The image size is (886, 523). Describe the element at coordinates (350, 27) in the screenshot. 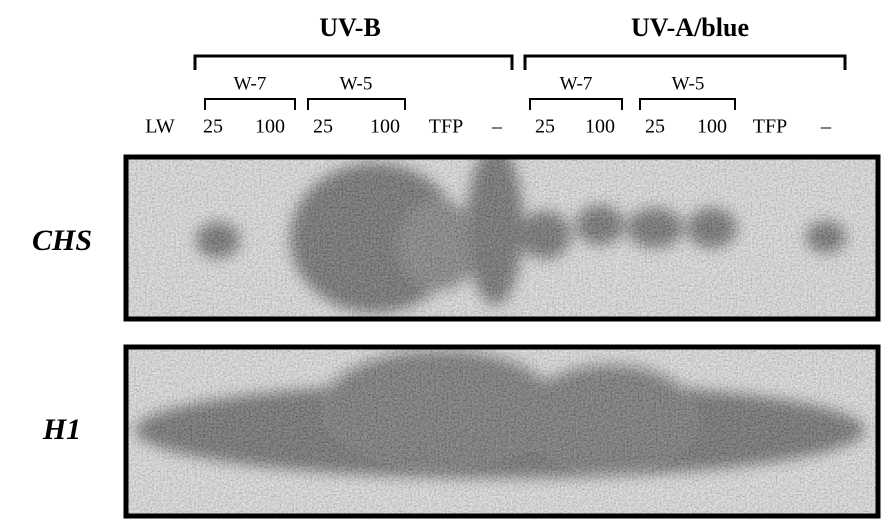

I see `group-label: UV-B` at that location.